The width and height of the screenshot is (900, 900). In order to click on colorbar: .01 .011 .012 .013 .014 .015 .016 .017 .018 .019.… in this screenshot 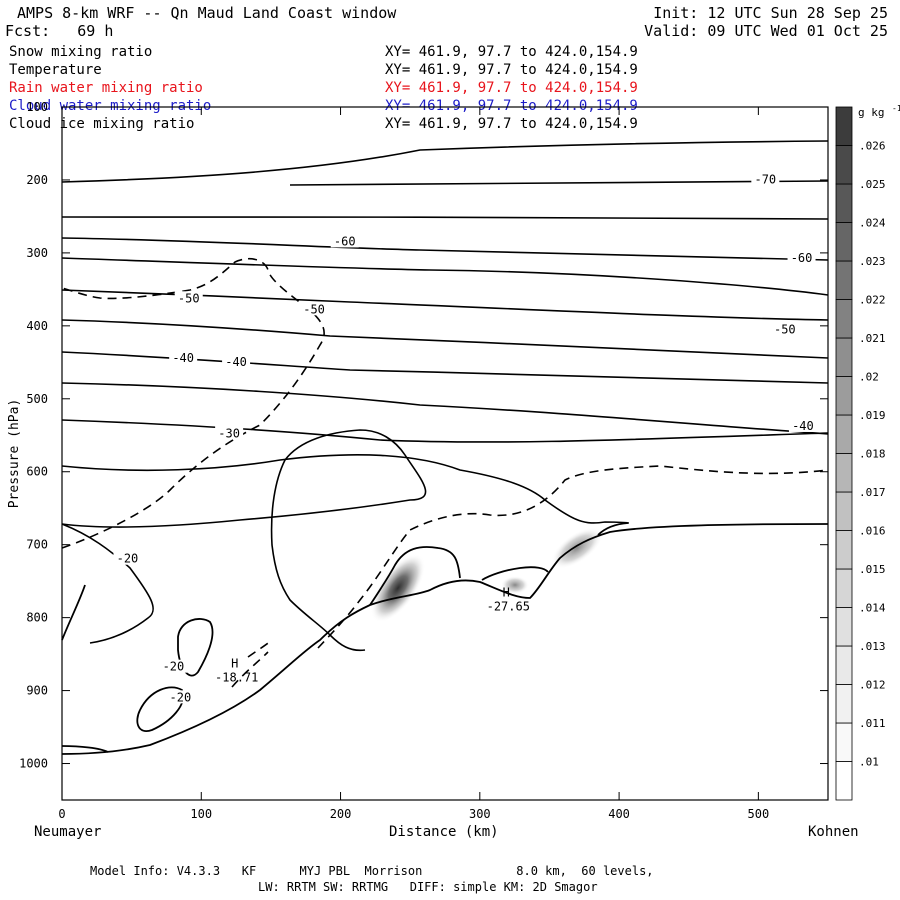, I will do `click(867, 452)`.